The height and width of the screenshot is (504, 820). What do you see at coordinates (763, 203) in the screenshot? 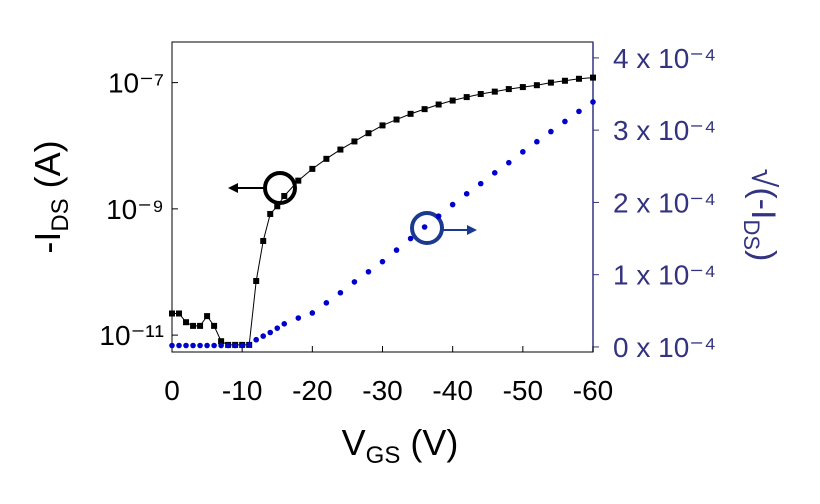
I see `y2-label-main: (-I` at bounding box center [763, 203].